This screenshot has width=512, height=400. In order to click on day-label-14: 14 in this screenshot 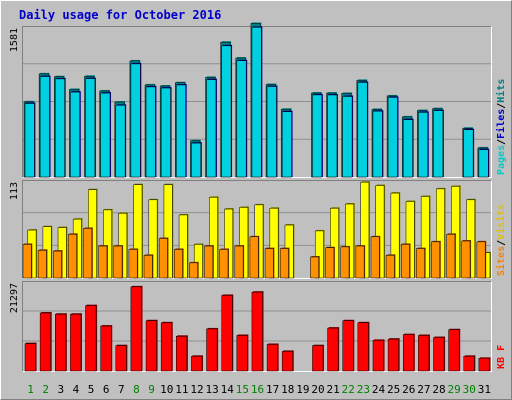, I will do `click(228, 389)`.